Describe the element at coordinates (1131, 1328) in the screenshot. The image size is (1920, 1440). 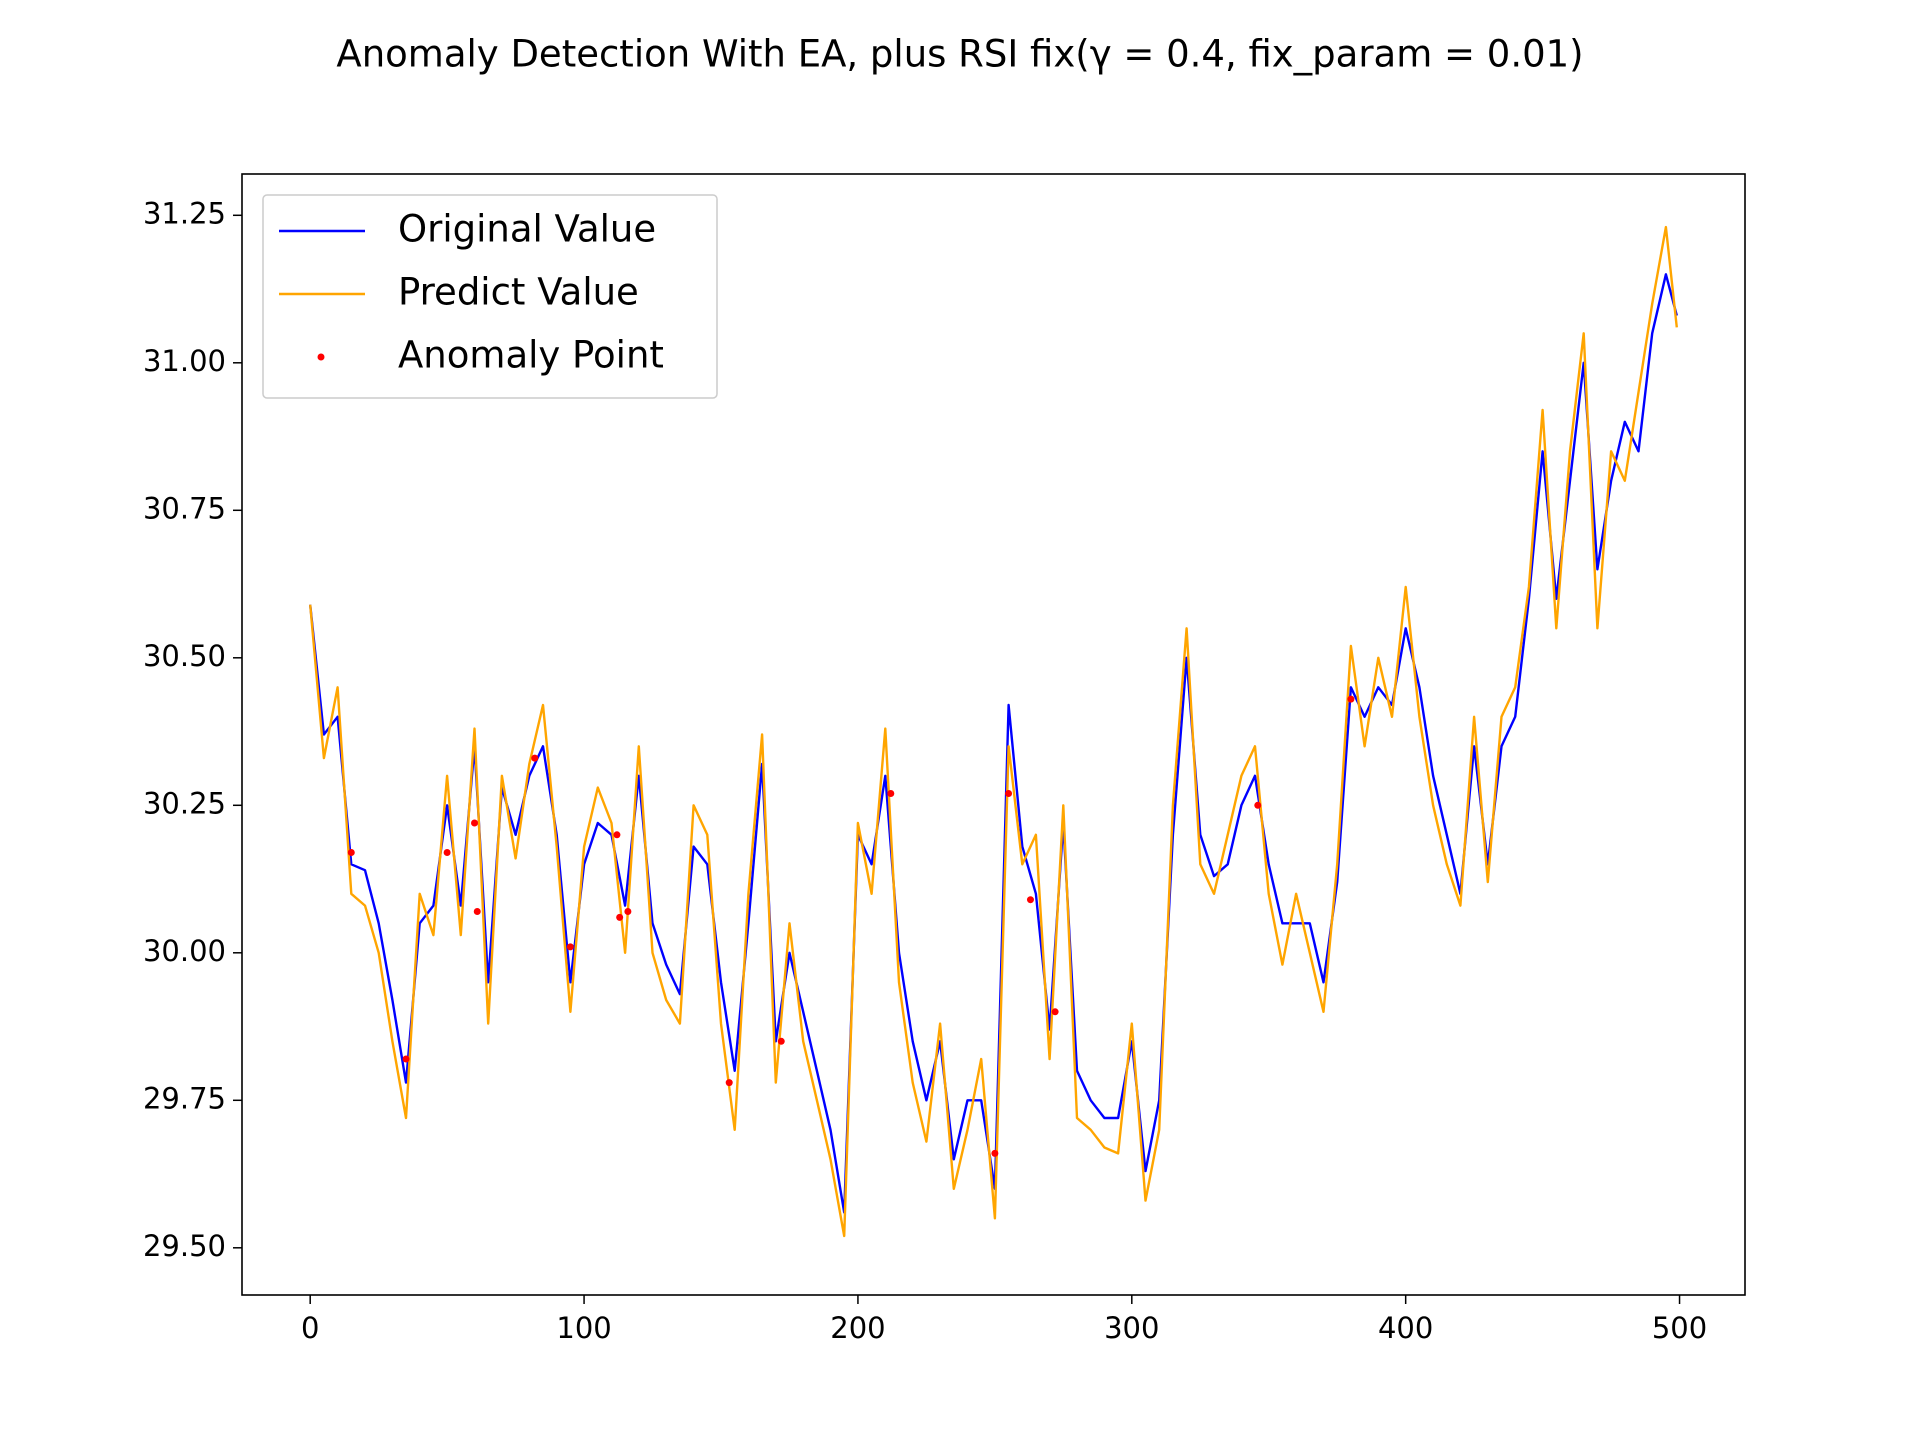
I see `x-tick-label: 300` at that location.